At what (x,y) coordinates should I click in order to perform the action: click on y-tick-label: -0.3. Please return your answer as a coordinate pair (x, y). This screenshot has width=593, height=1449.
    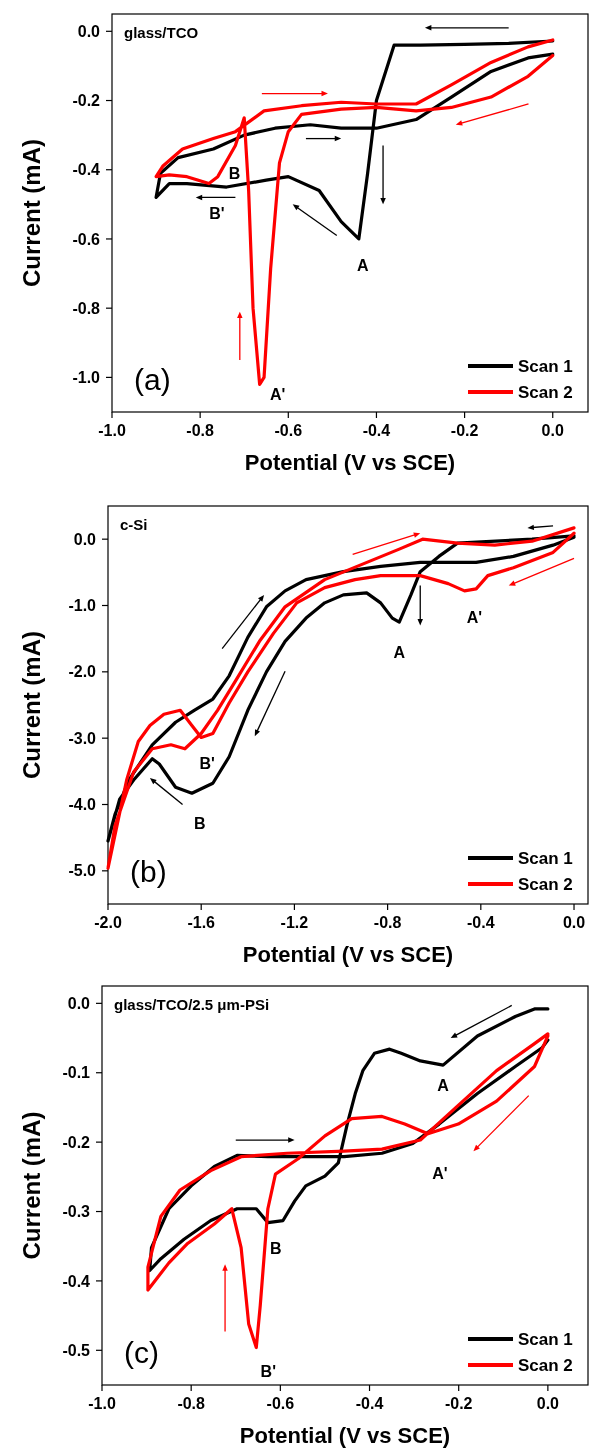
    Looking at the image, I should click on (76, 1212).